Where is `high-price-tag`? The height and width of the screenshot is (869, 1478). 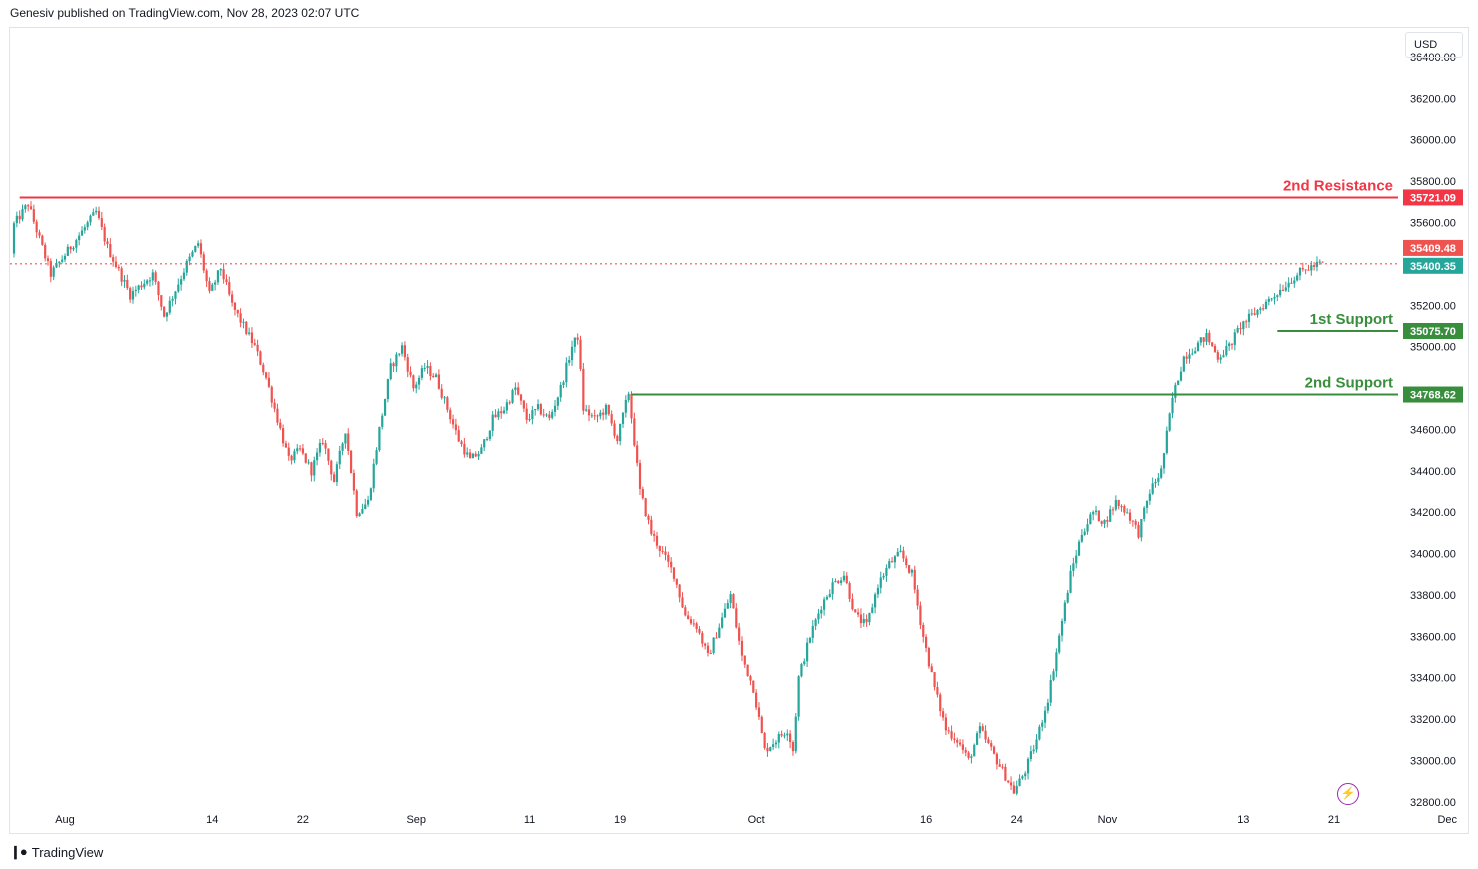 high-price-tag is located at coordinates (1433, 247).